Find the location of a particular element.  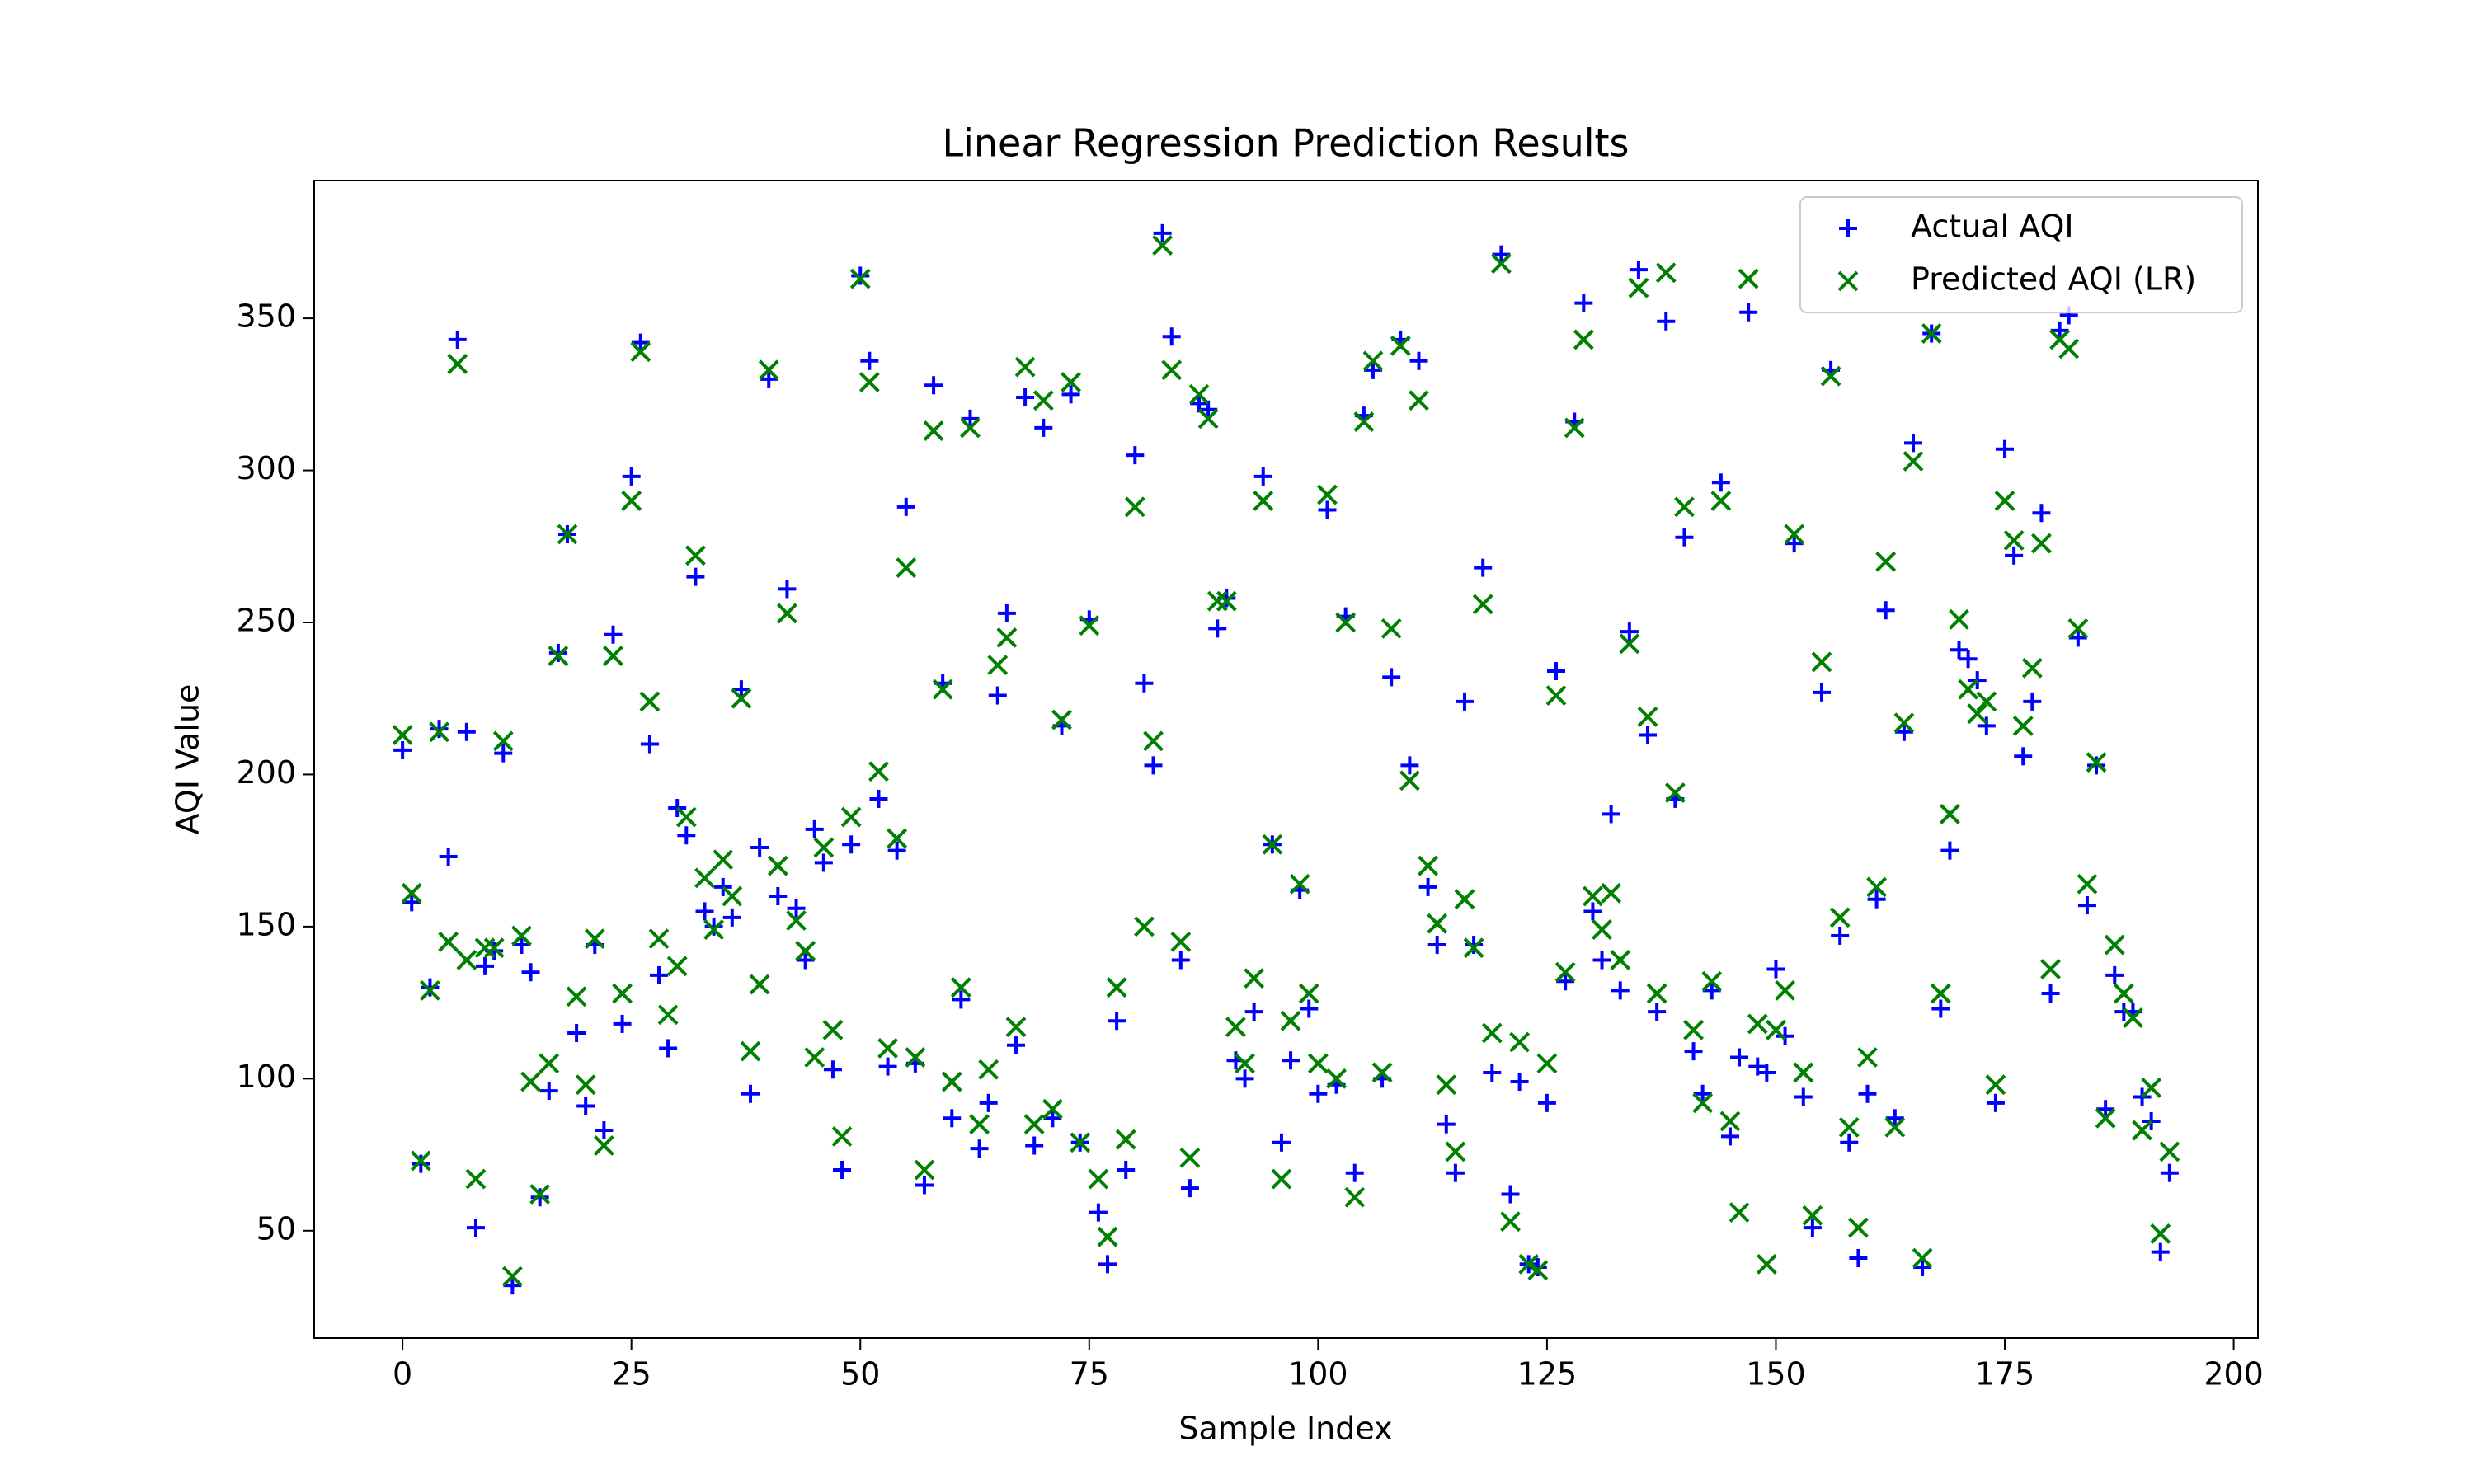

y-tick-label: 200 is located at coordinates (266, 772).